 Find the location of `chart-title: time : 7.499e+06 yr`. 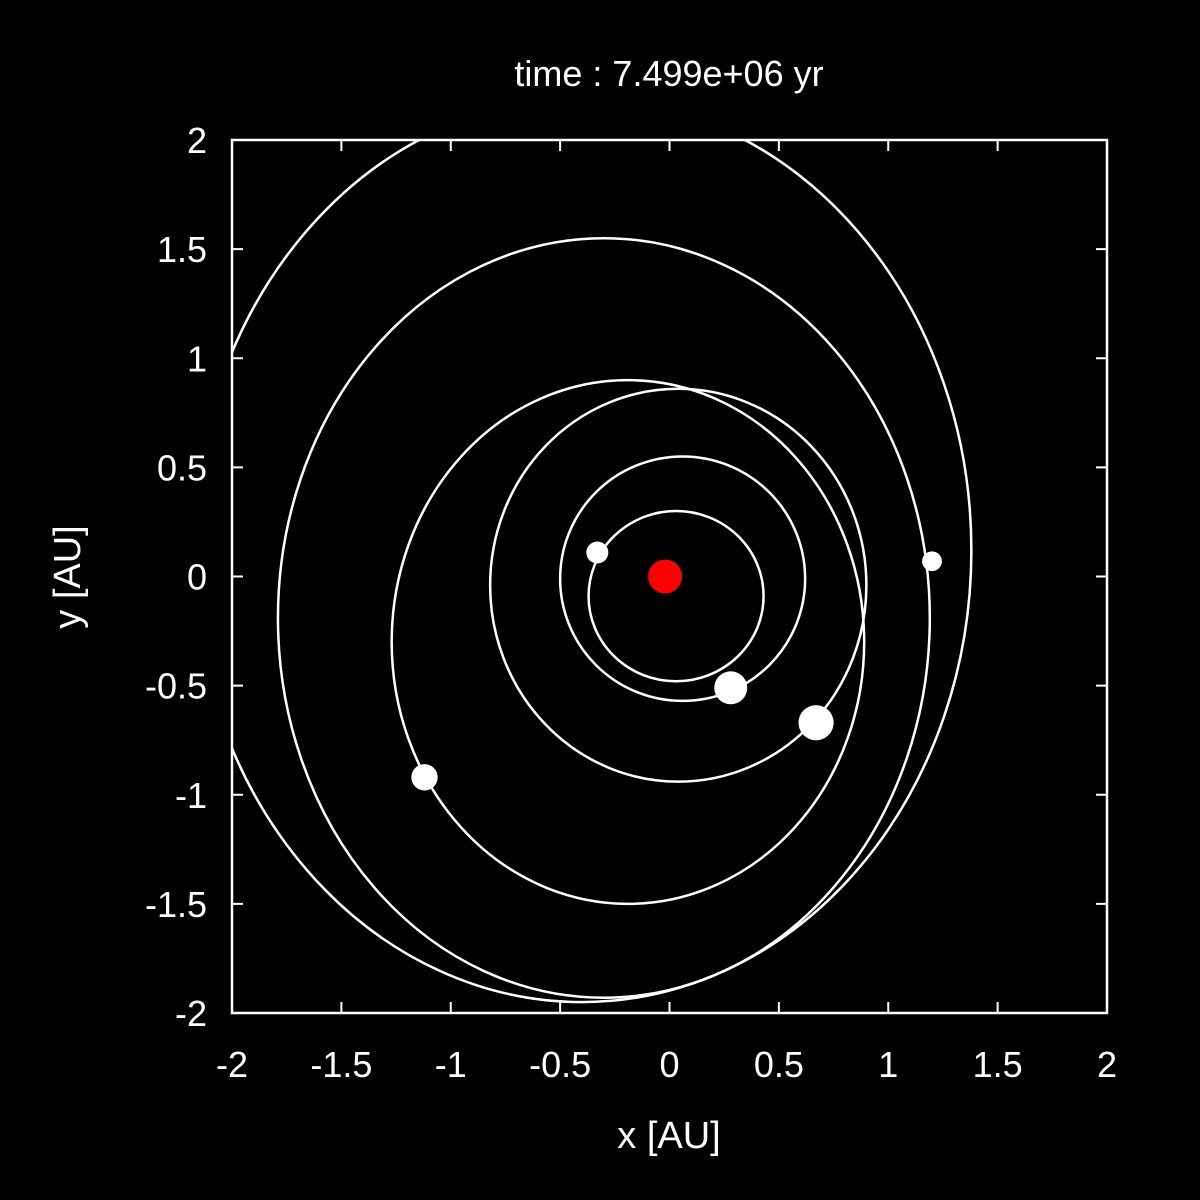

chart-title: time : 7.499e+06 yr is located at coordinates (668, 73).